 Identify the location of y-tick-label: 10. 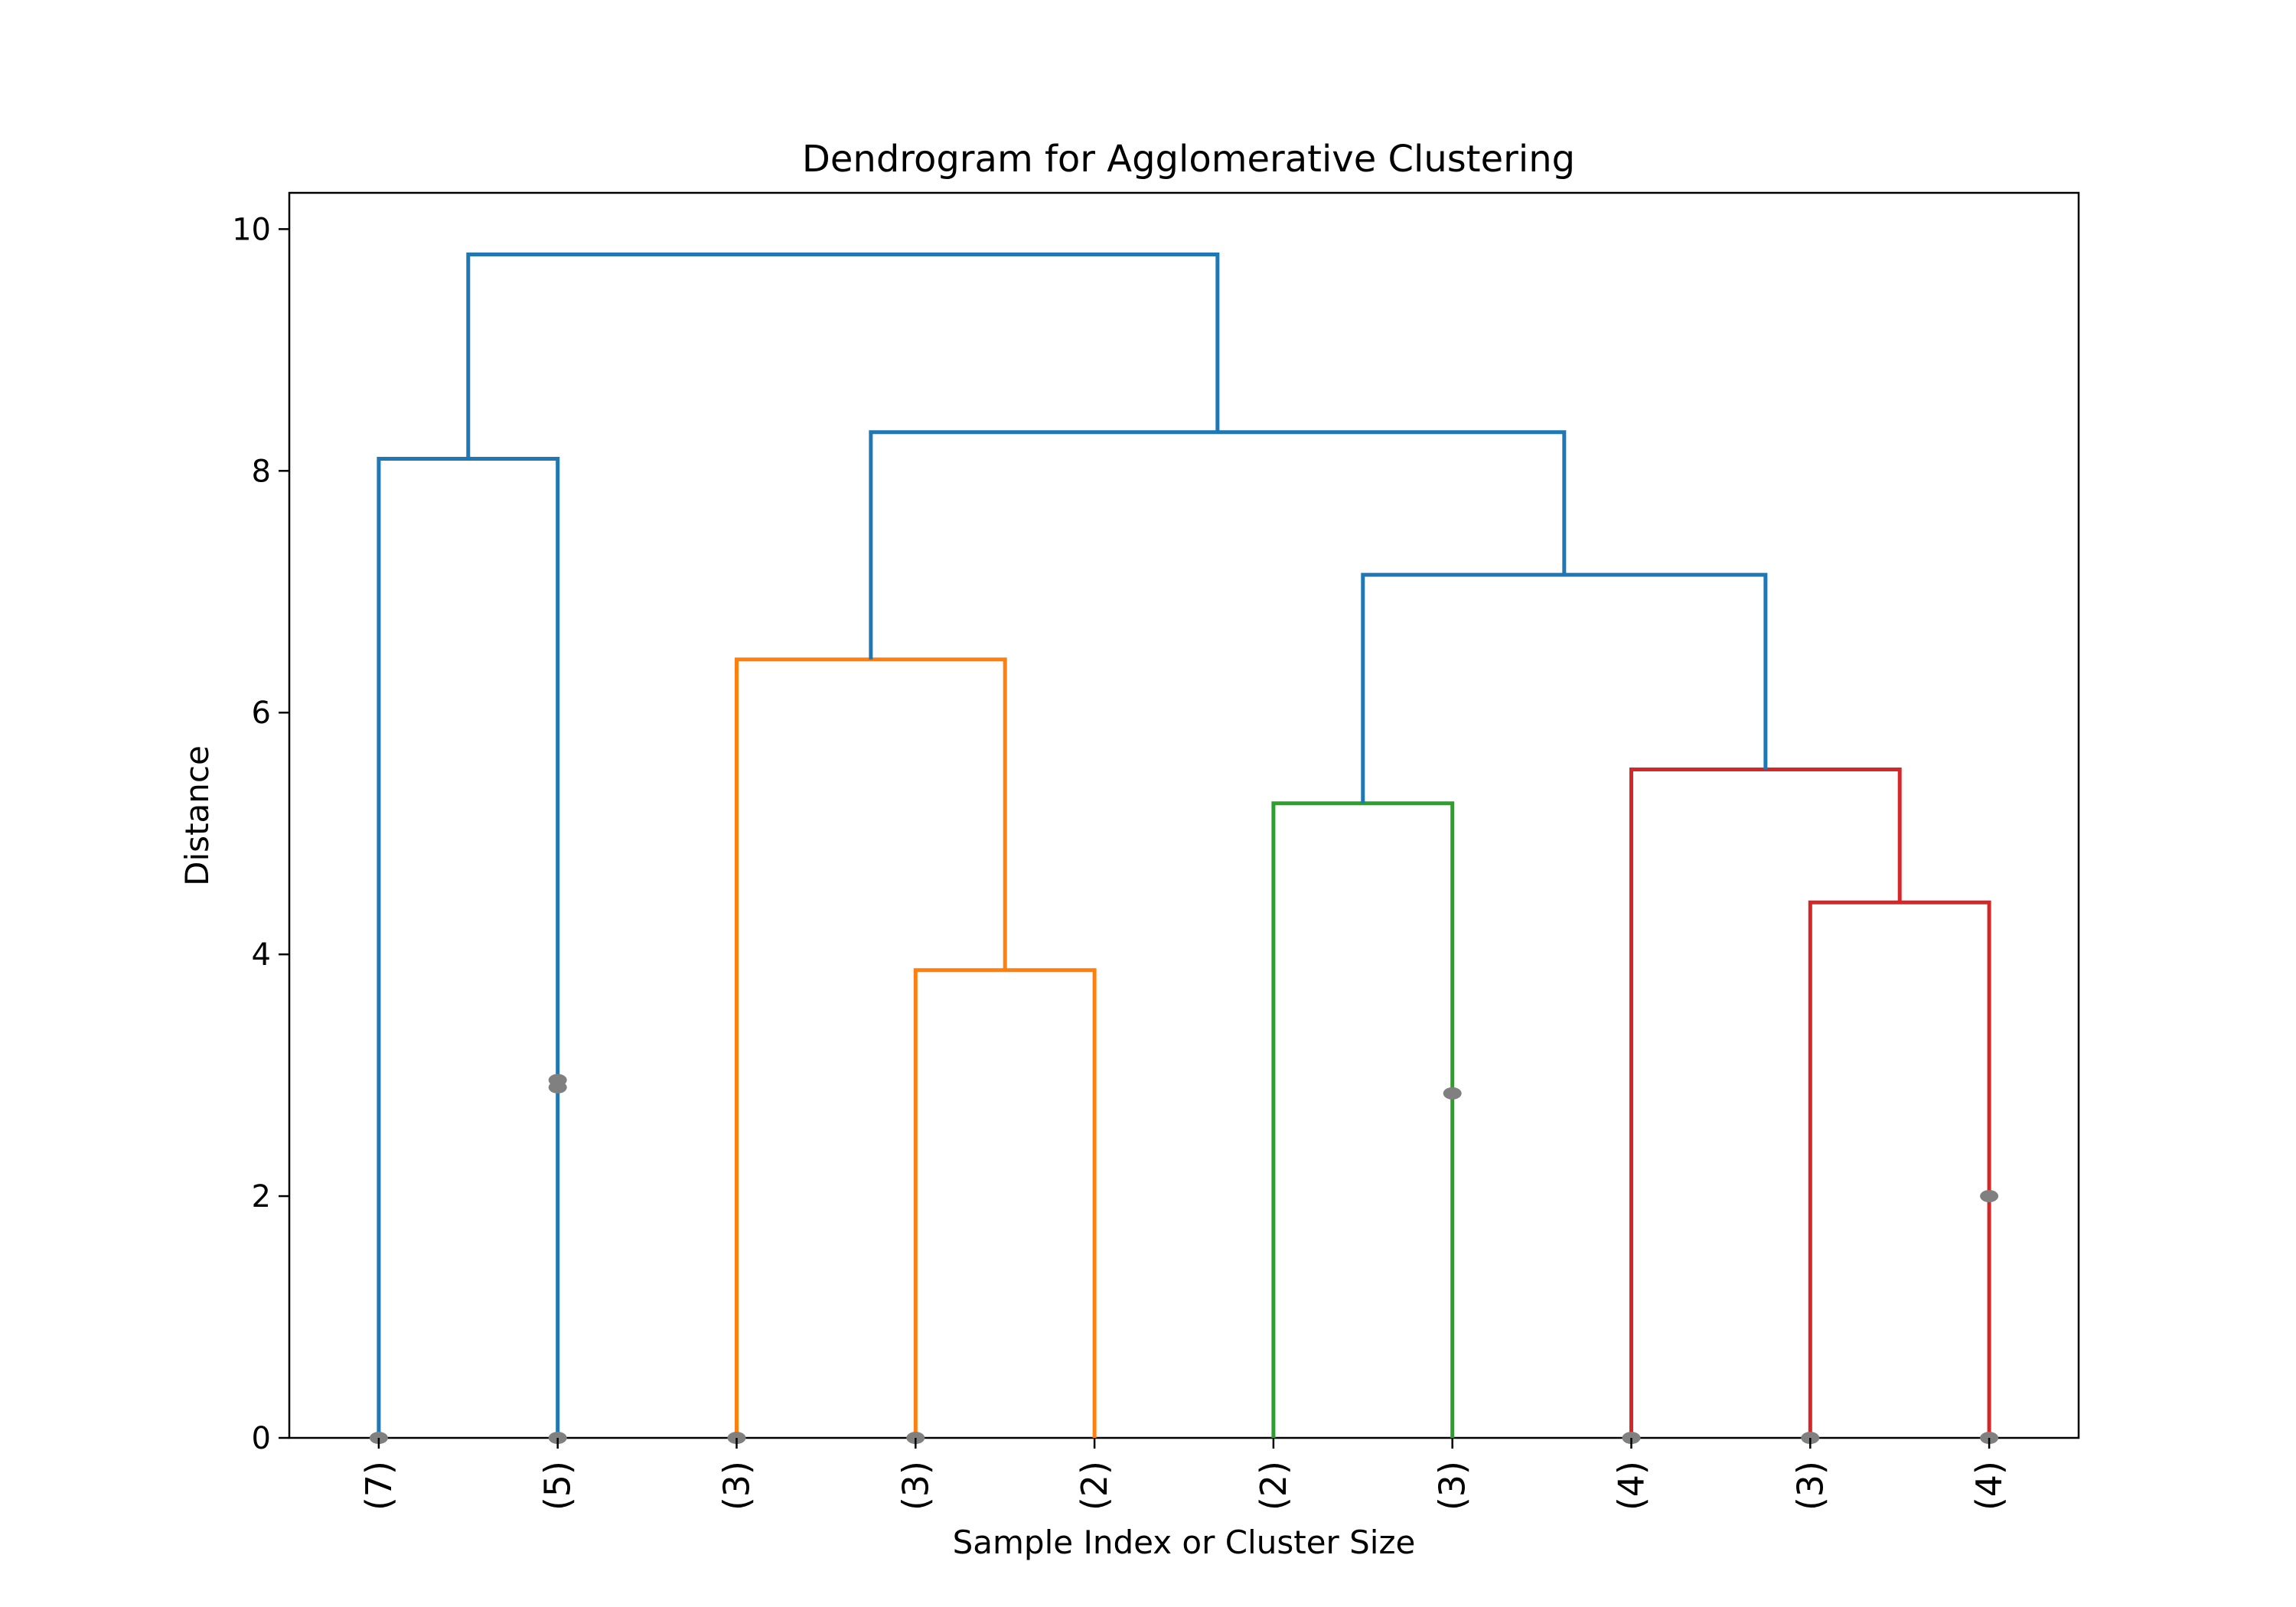
(251, 229).